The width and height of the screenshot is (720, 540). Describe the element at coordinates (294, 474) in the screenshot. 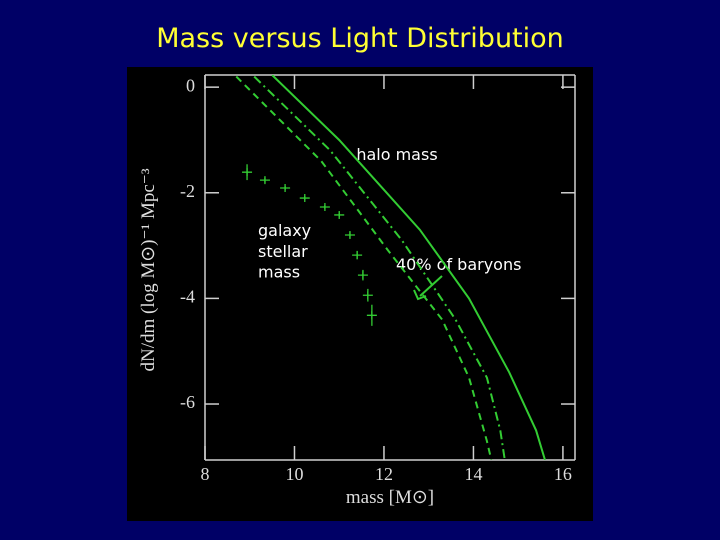

I see `x-tick-label: 10` at that location.